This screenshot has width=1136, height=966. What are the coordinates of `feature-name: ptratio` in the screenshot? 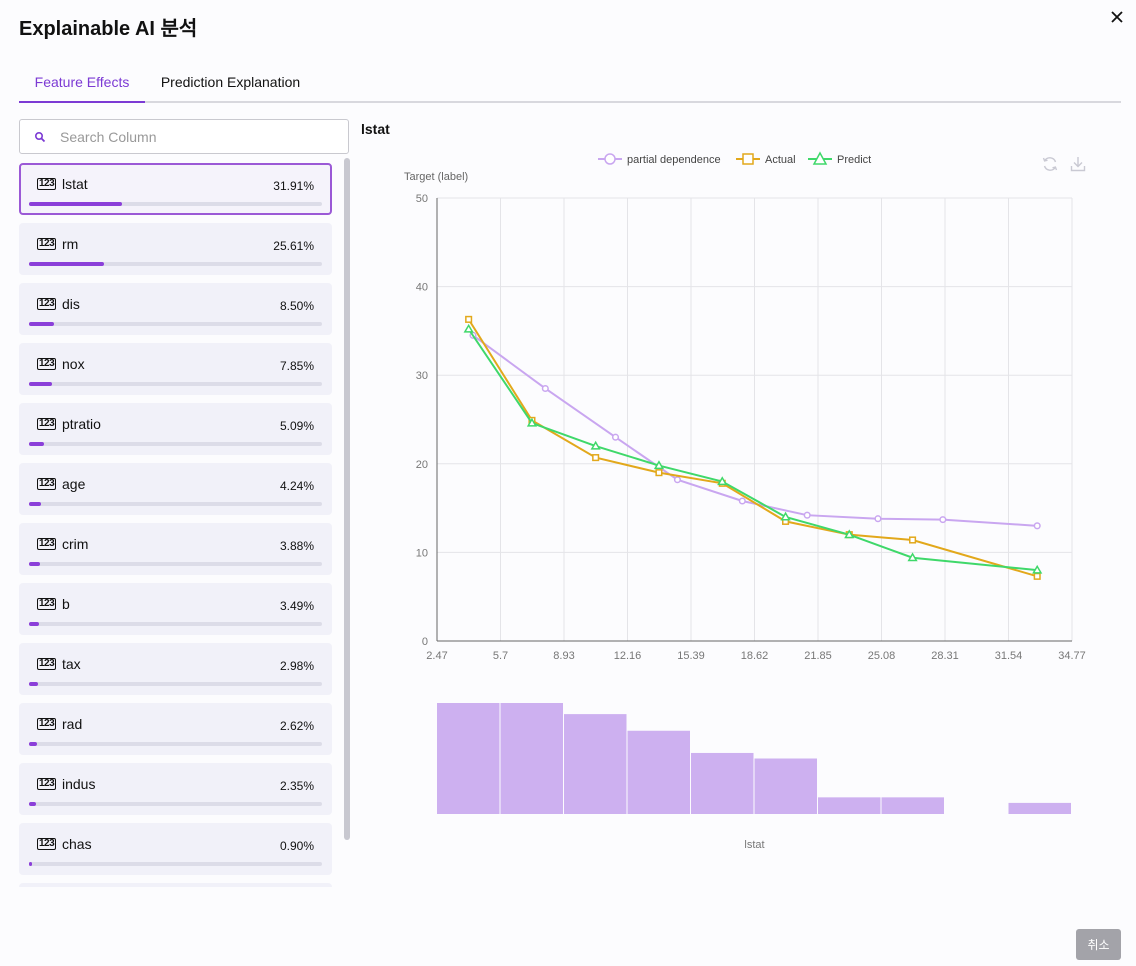 It's located at (81, 424).